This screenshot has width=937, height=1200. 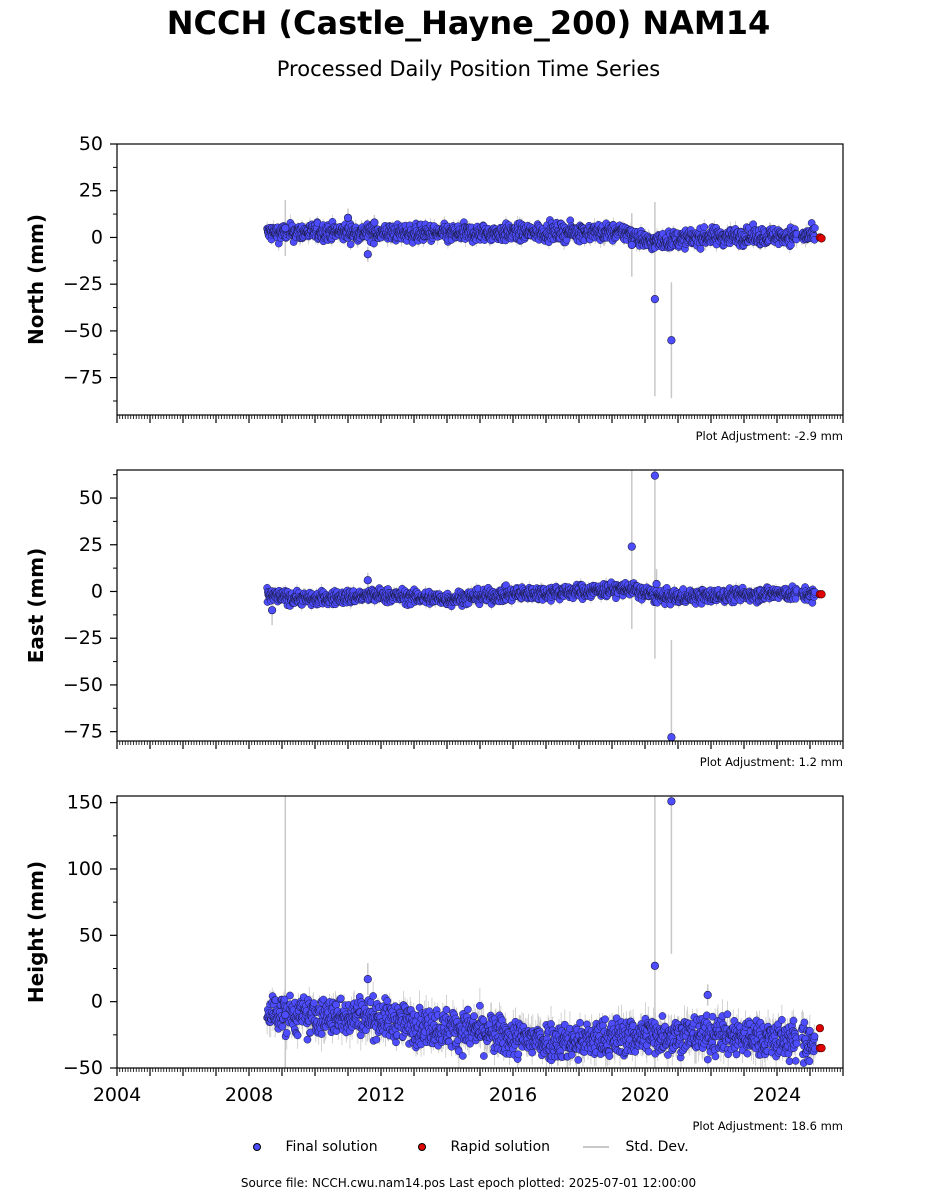 What do you see at coordinates (36, 279) in the screenshot?
I see `y-axis-label: North (mm)` at bounding box center [36, 279].